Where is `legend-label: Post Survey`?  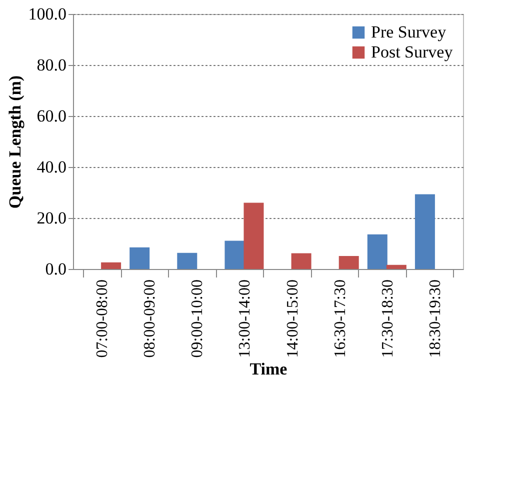 legend-label: Post Survey is located at coordinates (412, 52).